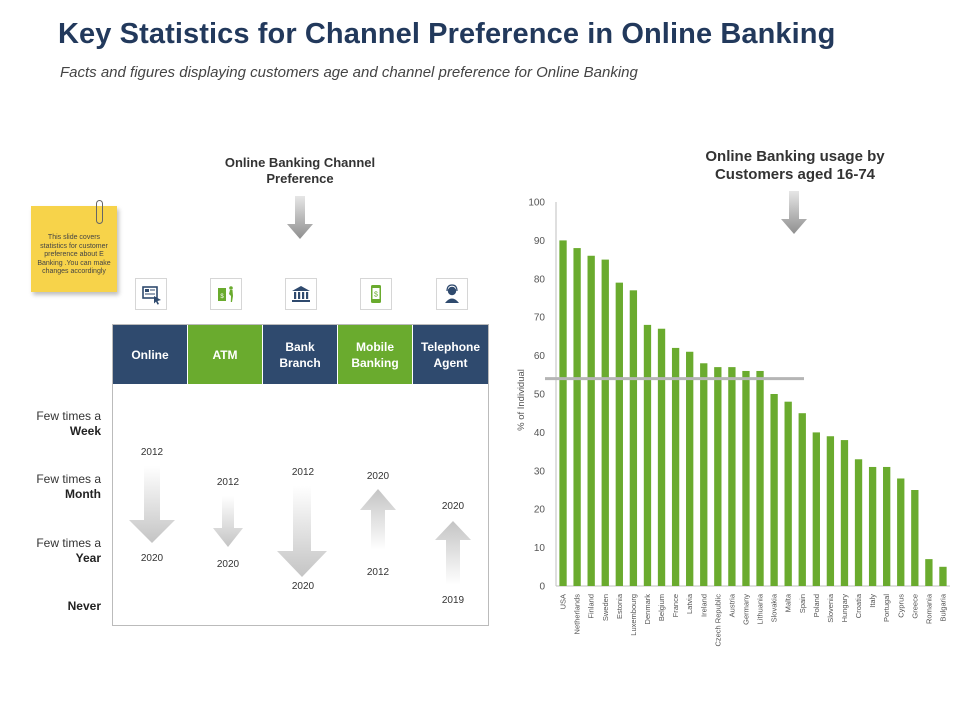 This screenshot has width=960, height=720. What do you see at coordinates (591, 606) in the screenshot?
I see `x-tick-label: Finland` at bounding box center [591, 606].